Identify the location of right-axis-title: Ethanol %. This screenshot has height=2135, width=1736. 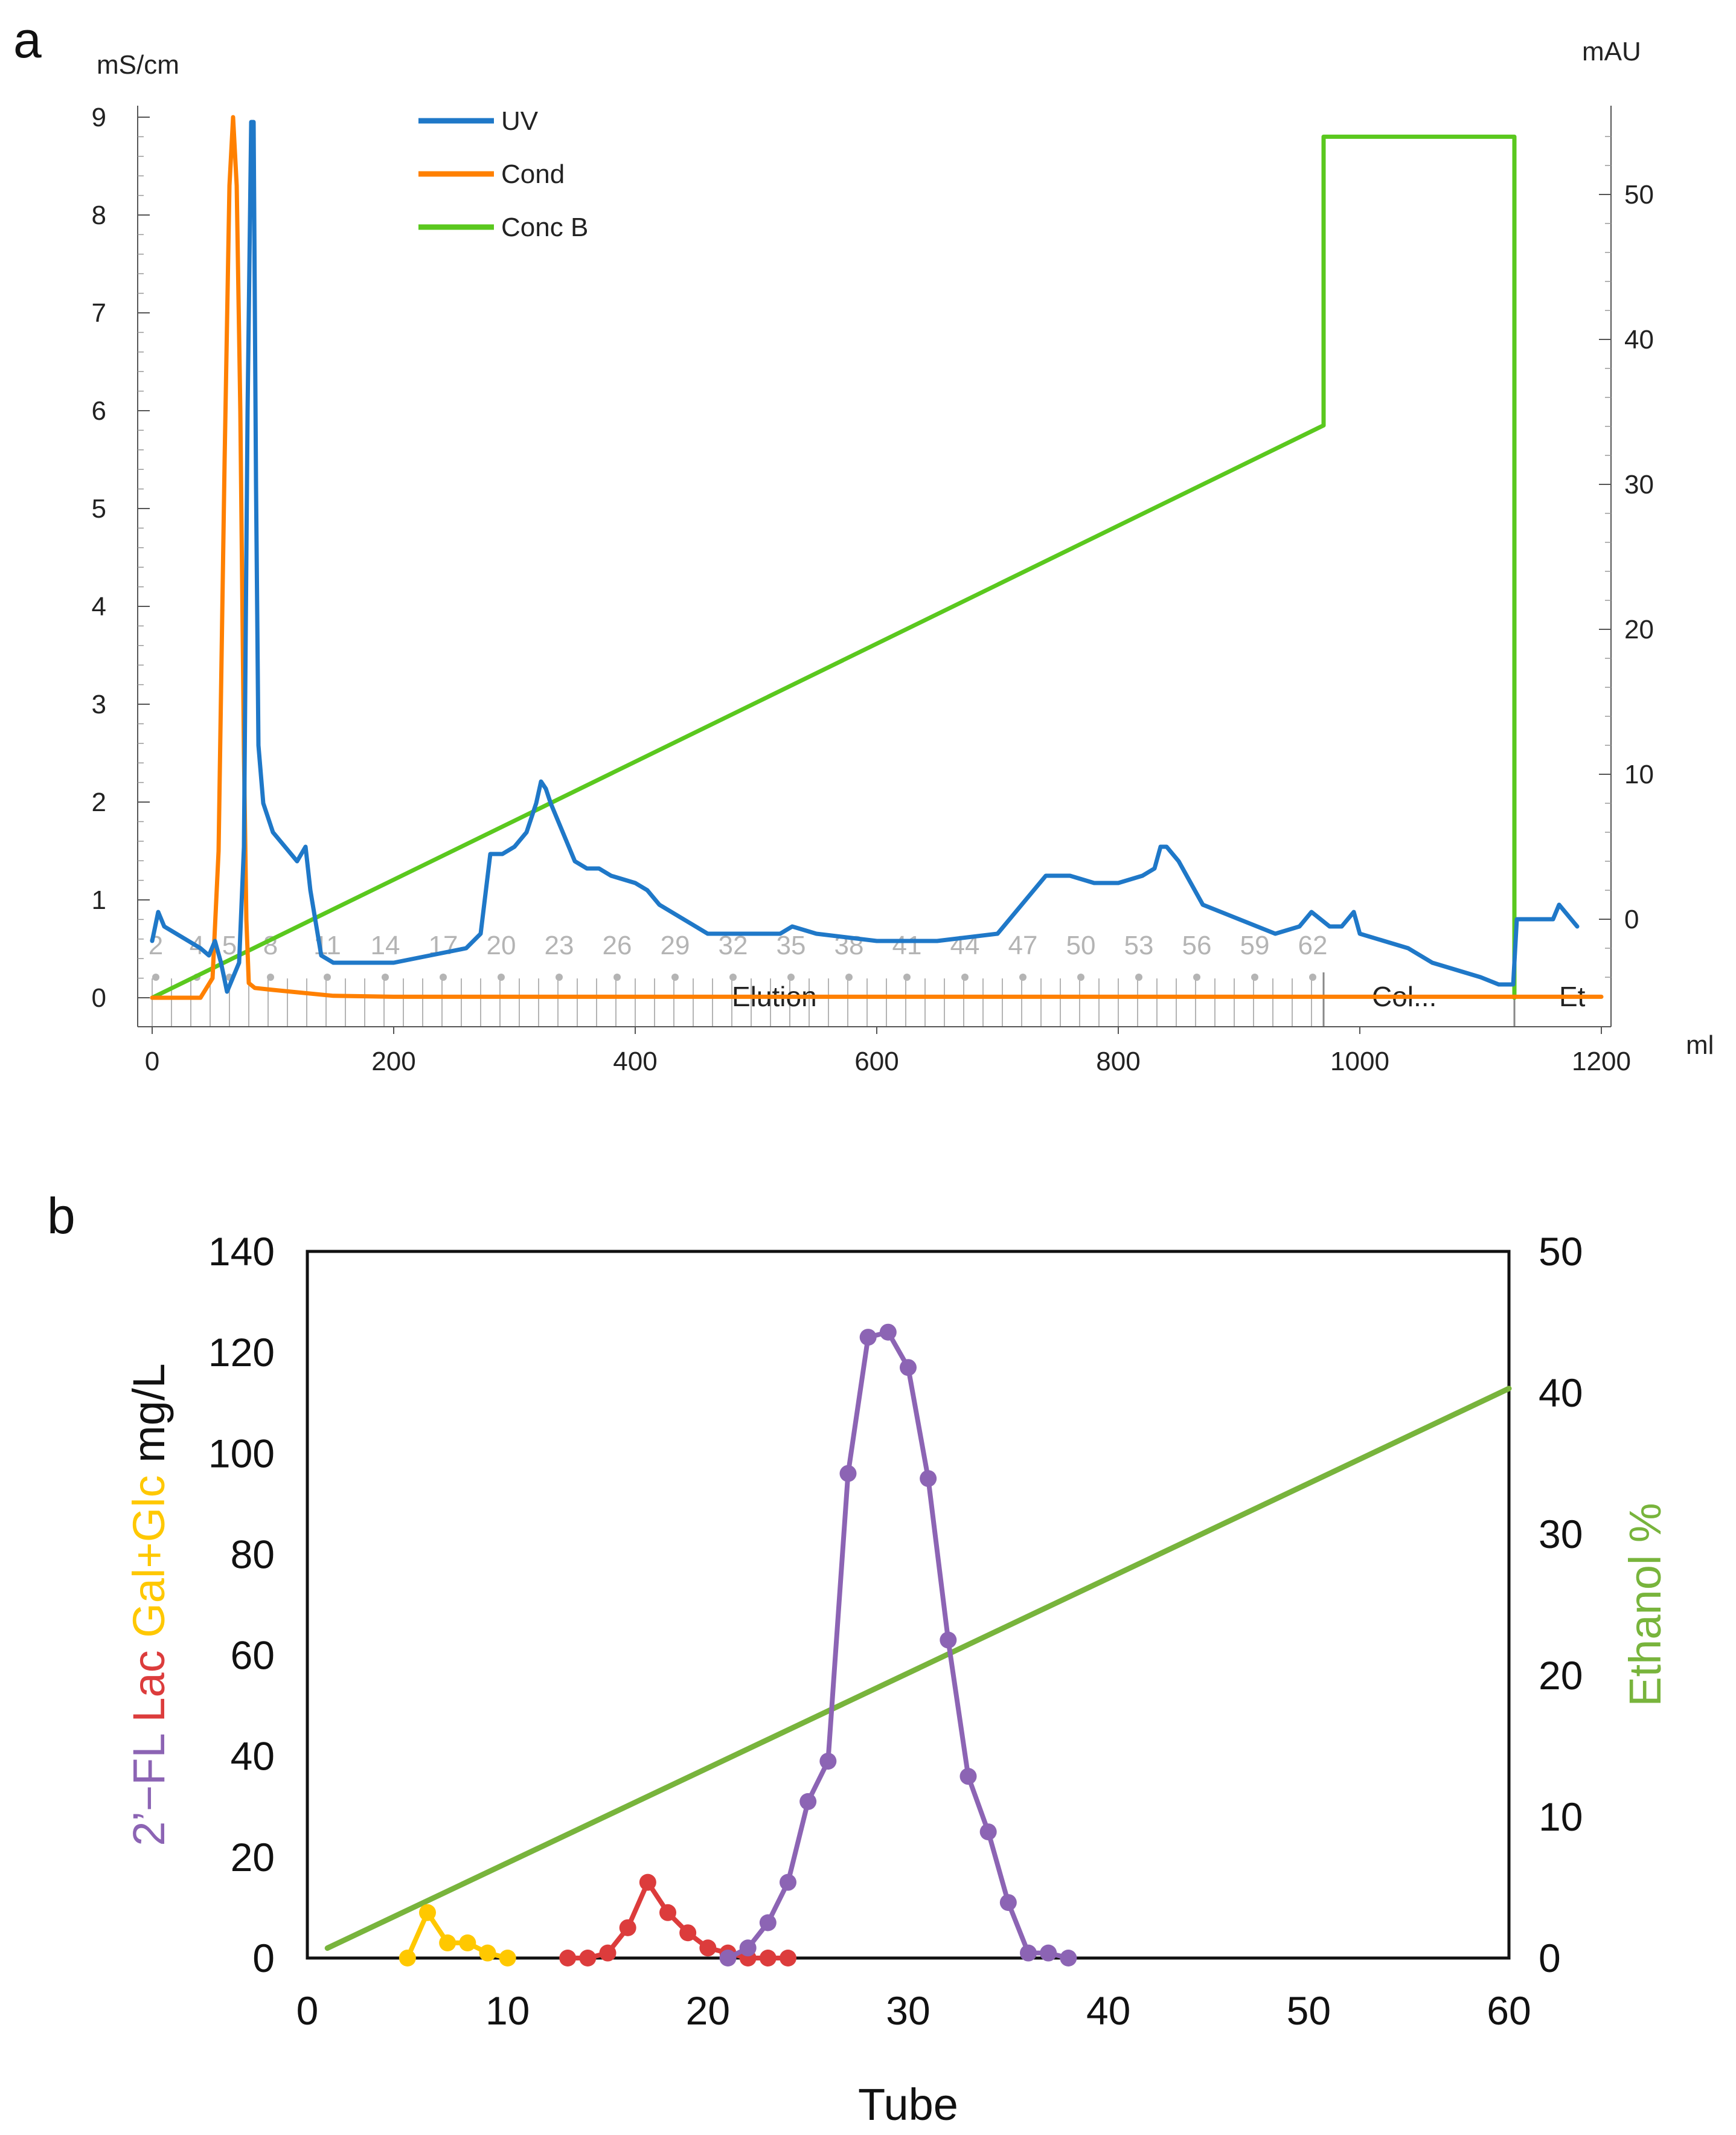
(1645, 1604).